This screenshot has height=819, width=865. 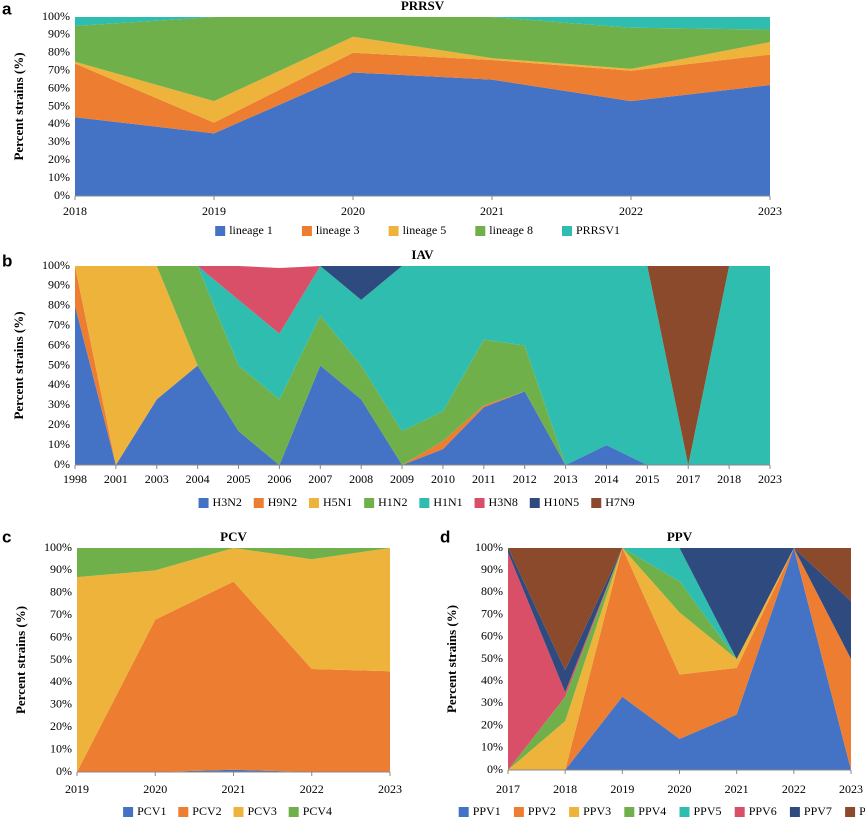 What do you see at coordinates (361, 479) in the screenshot?
I see `x-tick-label: 2008` at bounding box center [361, 479].